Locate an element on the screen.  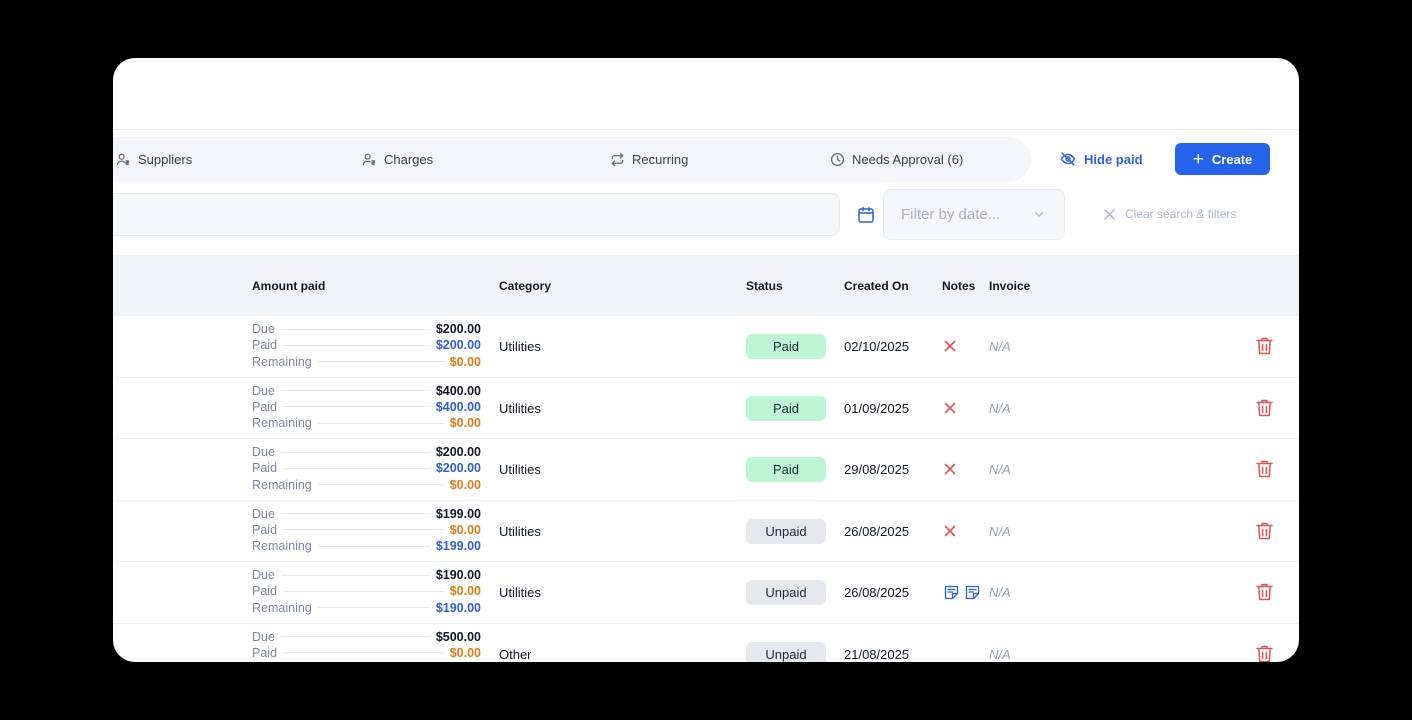
paid-amount: $0.00 is located at coordinates (465, 591).